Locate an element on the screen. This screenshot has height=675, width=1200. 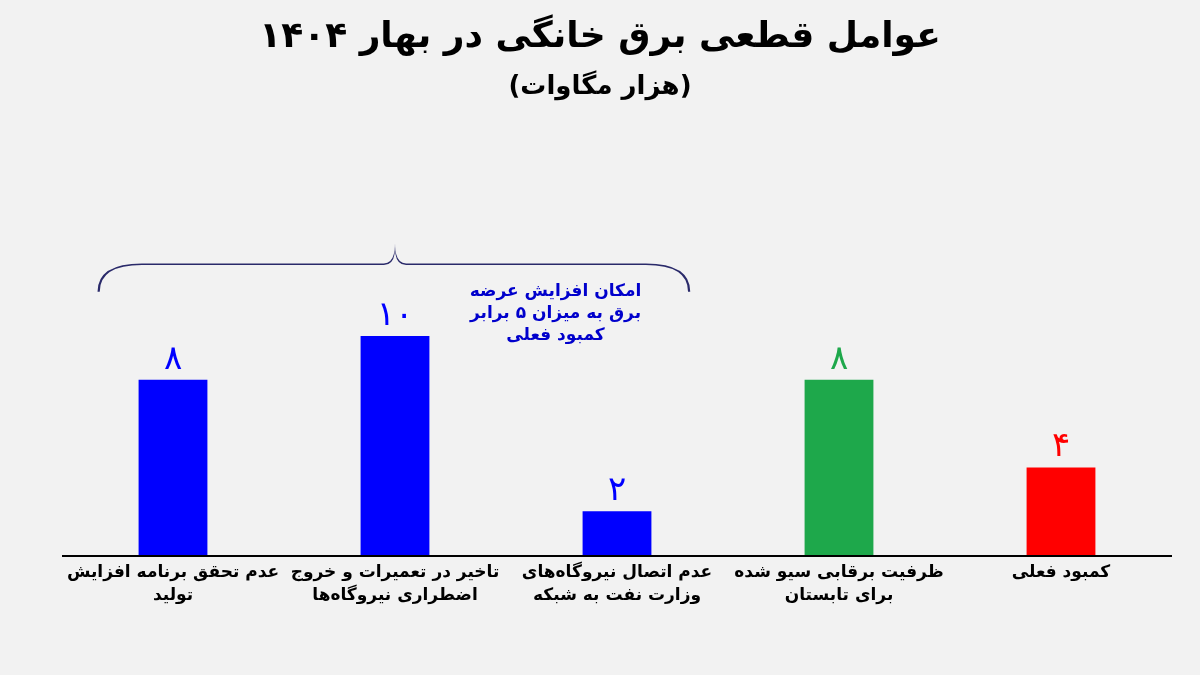
x-tick-label: کمبود فعلی is located at coordinates (1061, 572).